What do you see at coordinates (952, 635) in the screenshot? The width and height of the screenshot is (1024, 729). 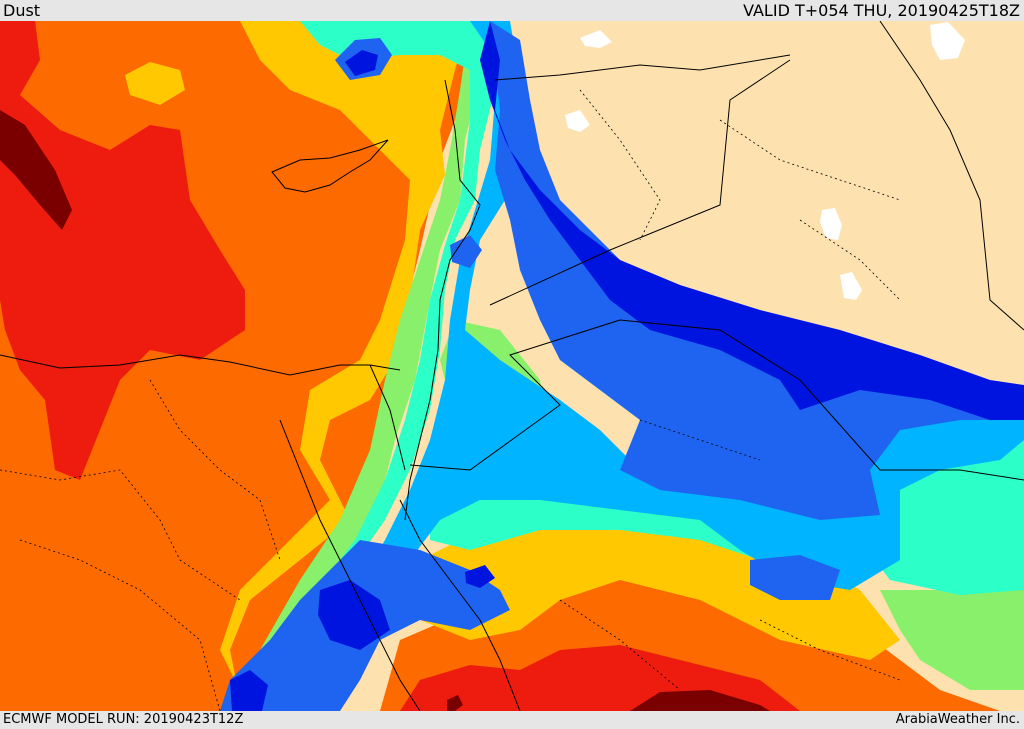 I see `dust-level-light-green-east` at bounding box center [952, 635].